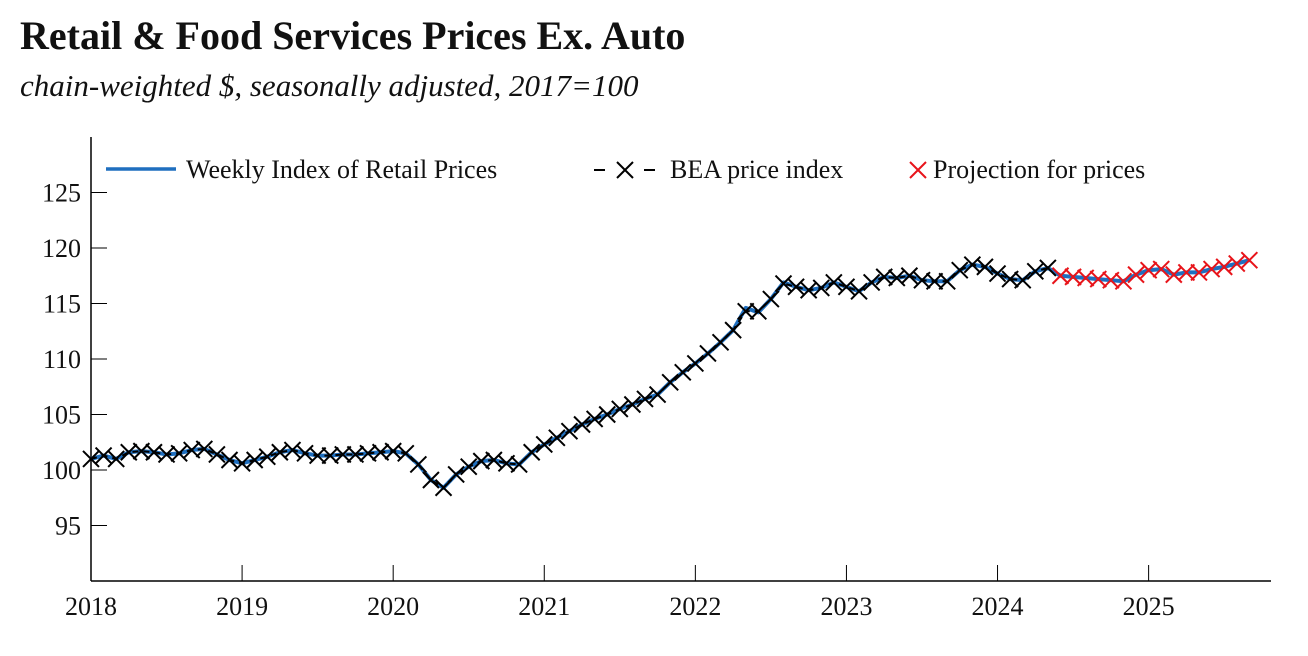 This screenshot has width=1308, height=656. Describe the element at coordinates (61, 193) in the screenshot. I see `y-tick-label: 125` at that location.